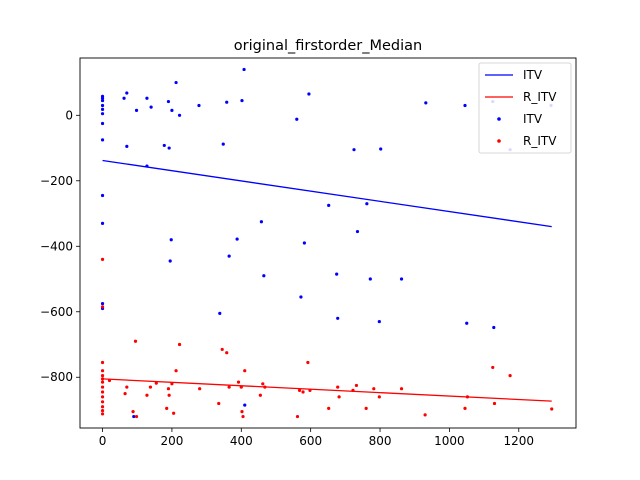 The height and width of the screenshot is (480, 640). What do you see at coordinates (56, 246) in the screenshot?
I see `y-tick-label: −400` at bounding box center [56, 246].